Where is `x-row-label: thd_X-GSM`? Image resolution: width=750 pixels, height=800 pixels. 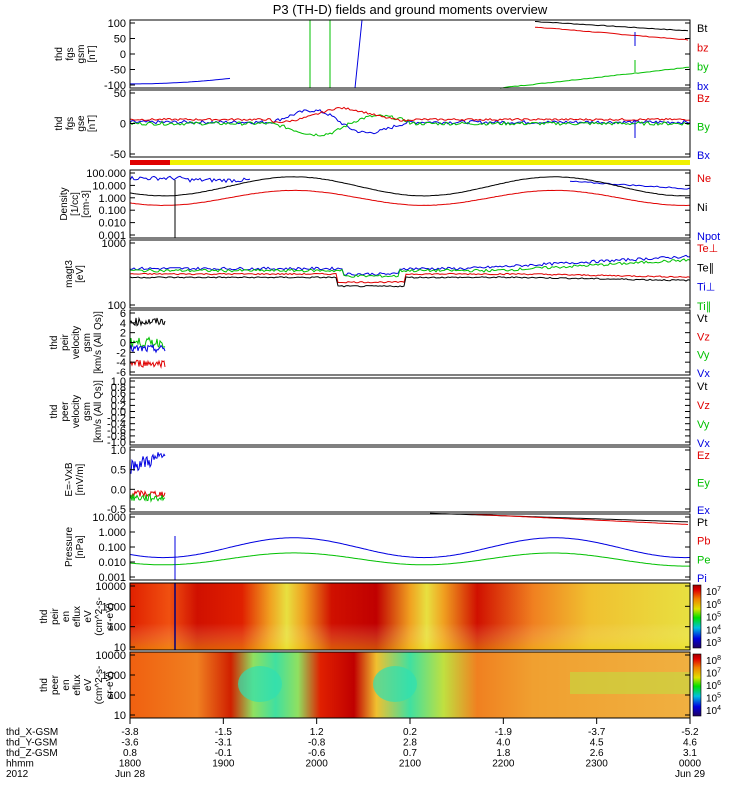
x-row-label: thd_X-GSM is located at coordinates (32, 732).